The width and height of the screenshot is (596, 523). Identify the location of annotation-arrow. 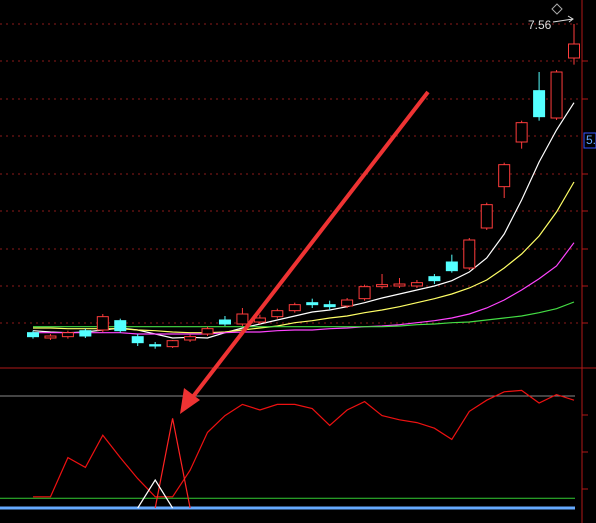
(563, 19).